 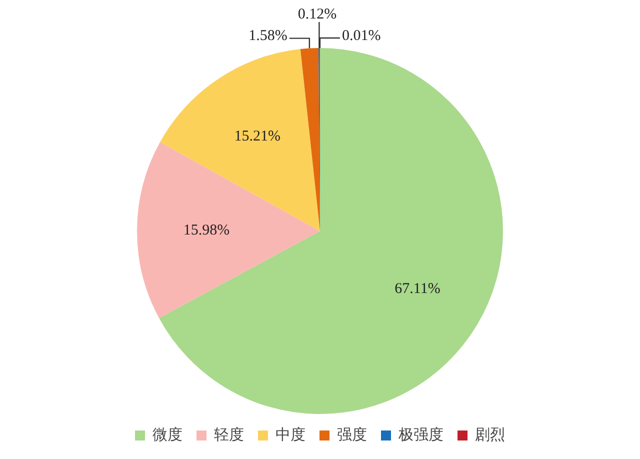 I want to click on data-label: 0.01%, so click(x=361, y=36).